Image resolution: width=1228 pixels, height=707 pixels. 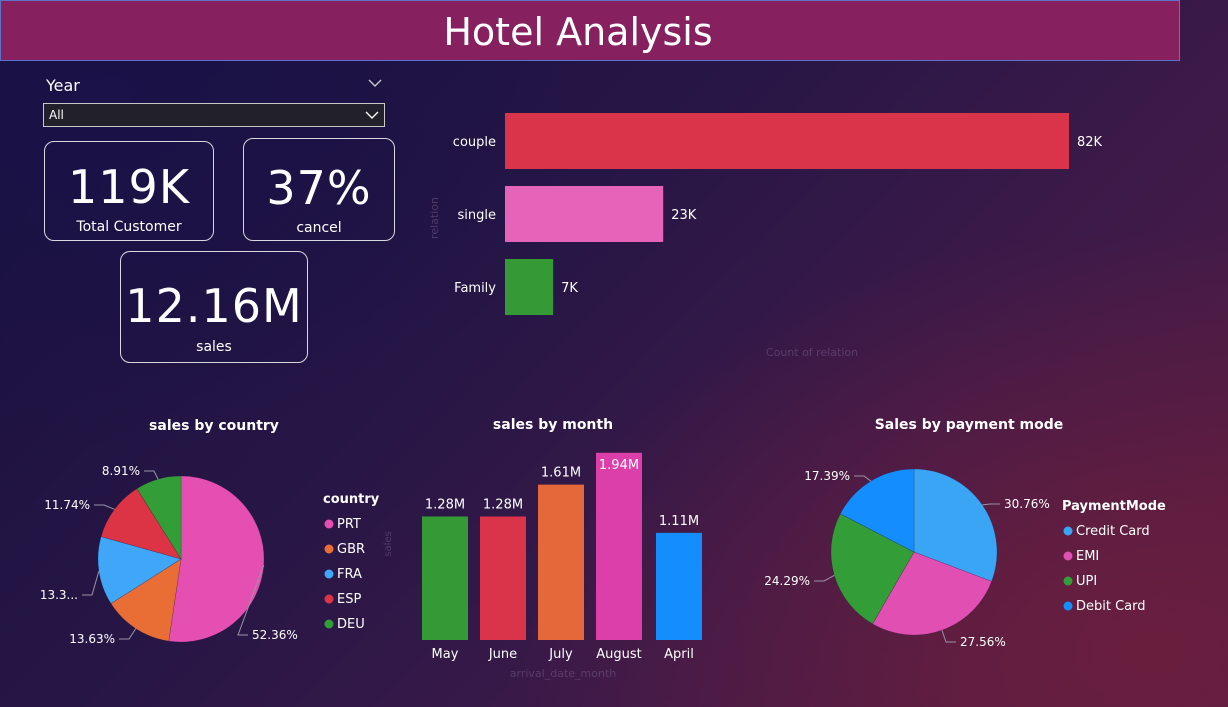 I want to click on legend-item: EMI, so click(x=1087, y=556).